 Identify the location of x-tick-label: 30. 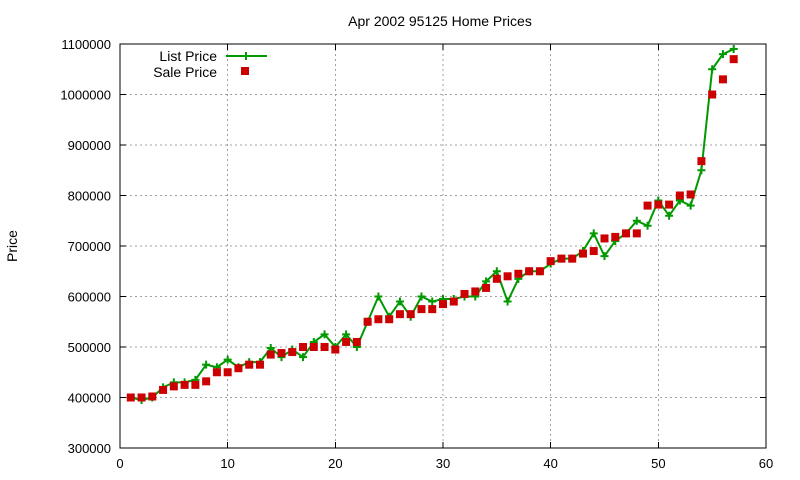
(443, 463).